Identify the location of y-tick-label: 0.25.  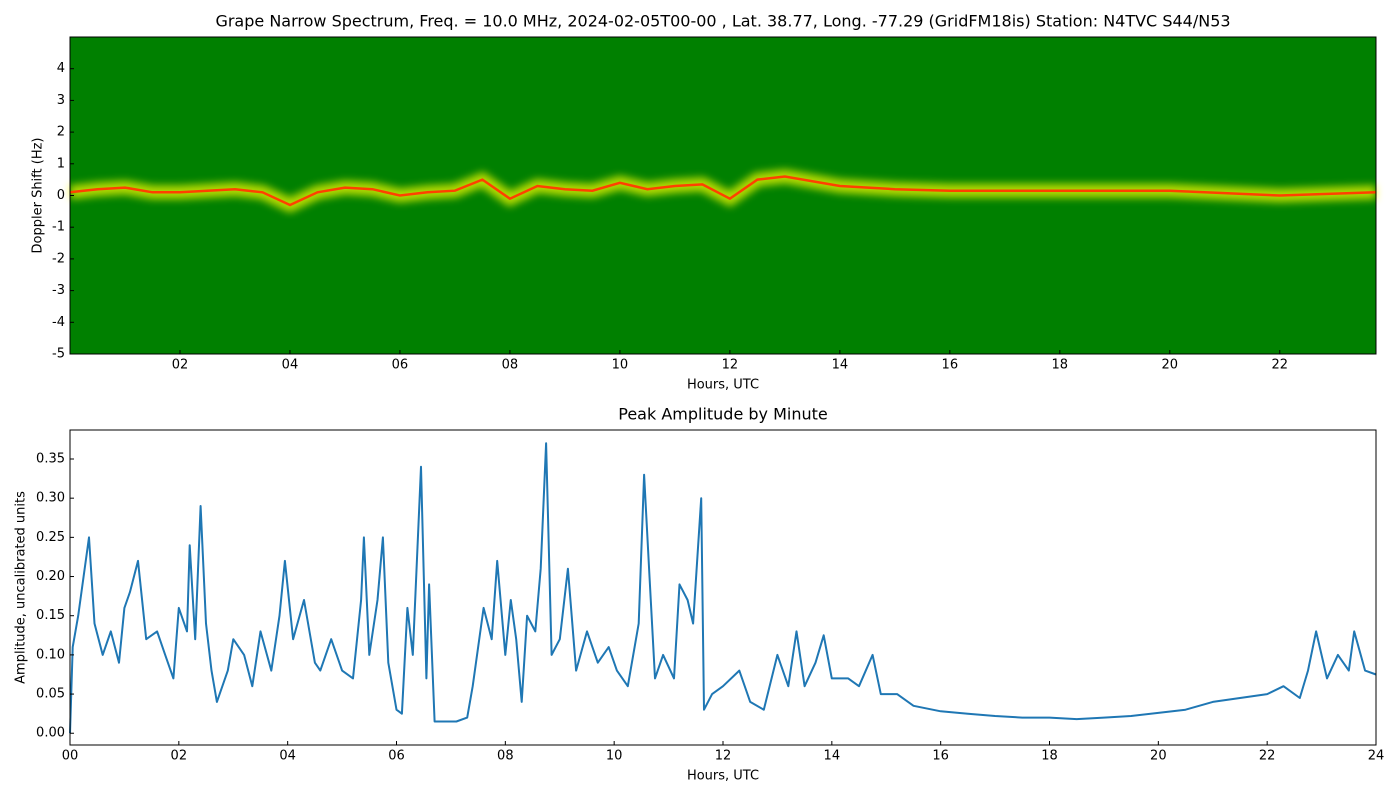
(50, 537).